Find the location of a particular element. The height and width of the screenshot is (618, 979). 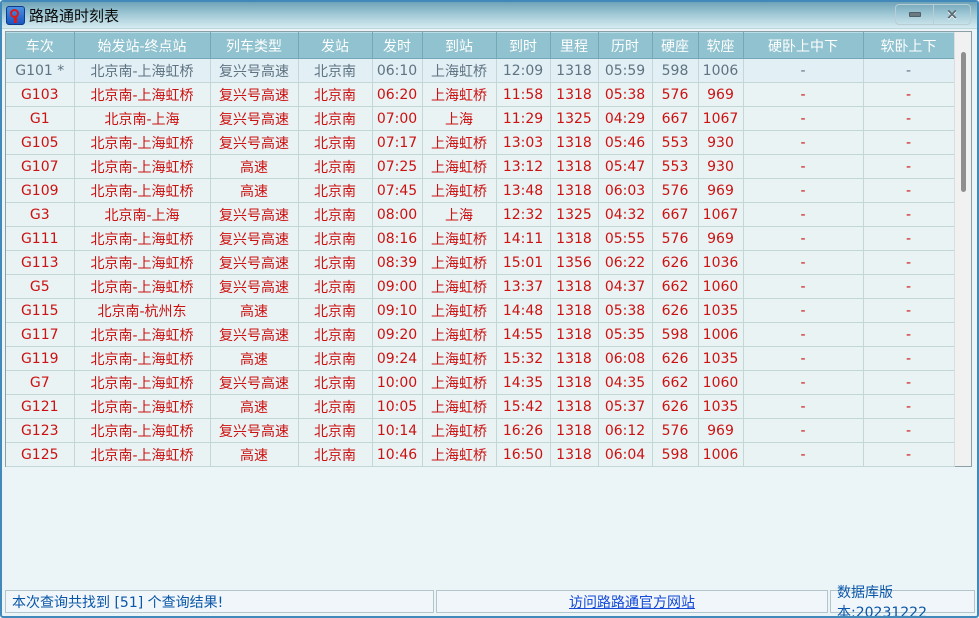

column-header-9: 硬座 is located at coordinates (675, 45).